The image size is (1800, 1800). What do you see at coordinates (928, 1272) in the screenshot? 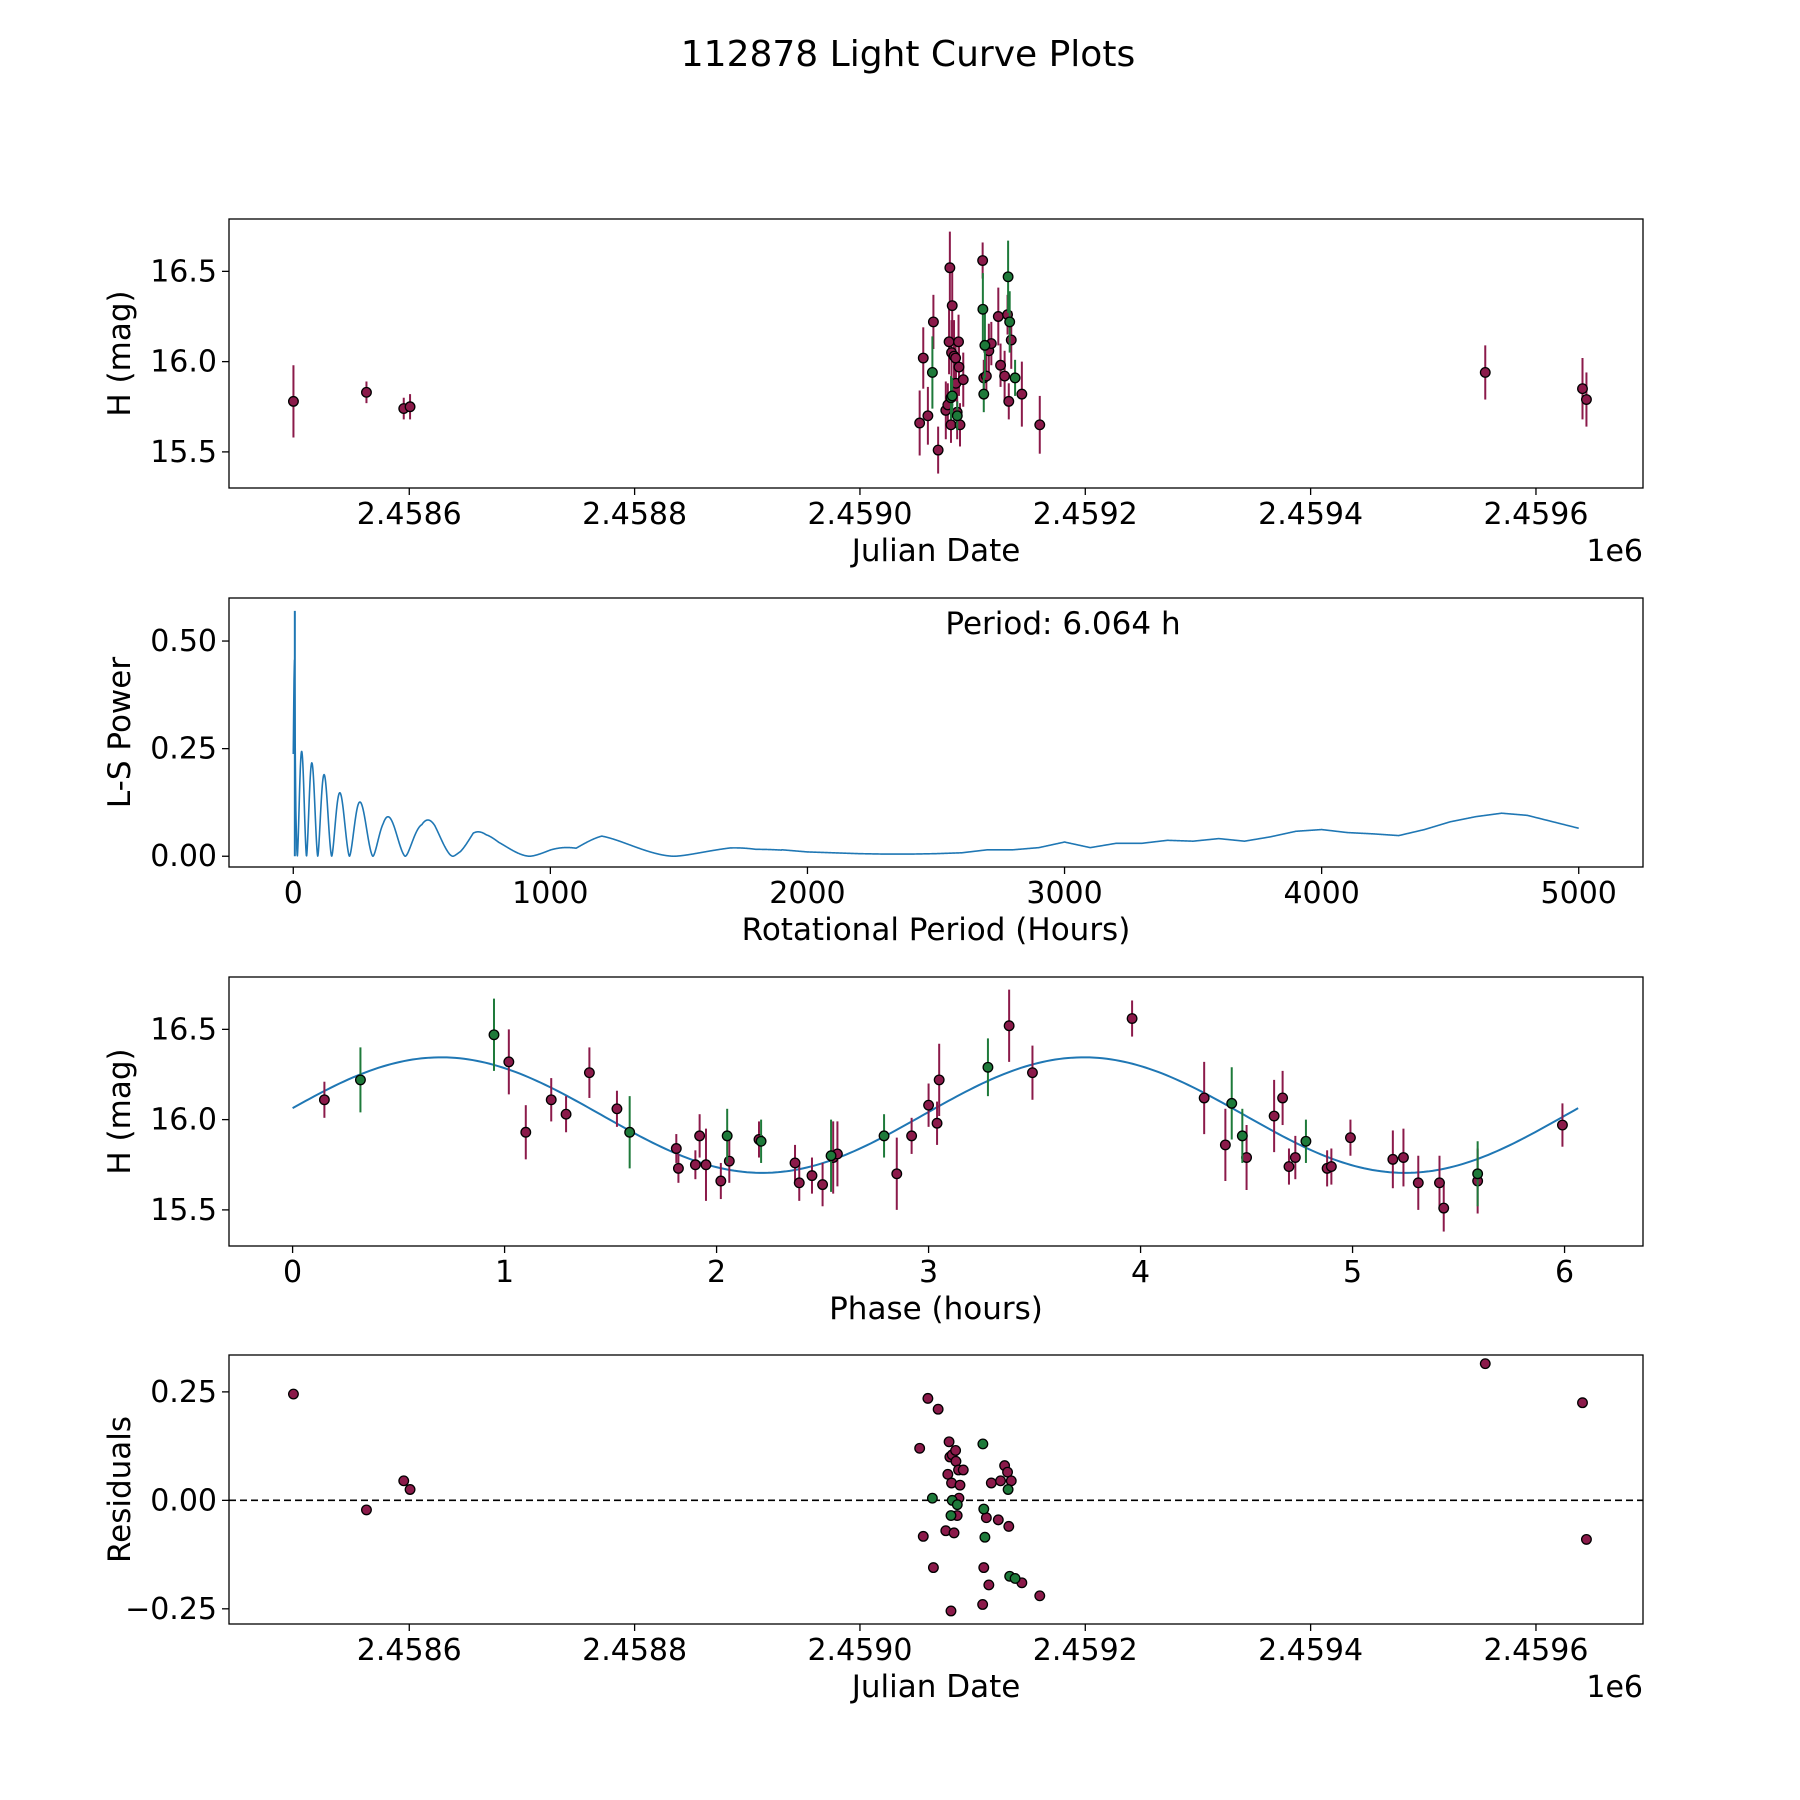
I see `x-tick-label: 3` at bounding box center [928, 1272].